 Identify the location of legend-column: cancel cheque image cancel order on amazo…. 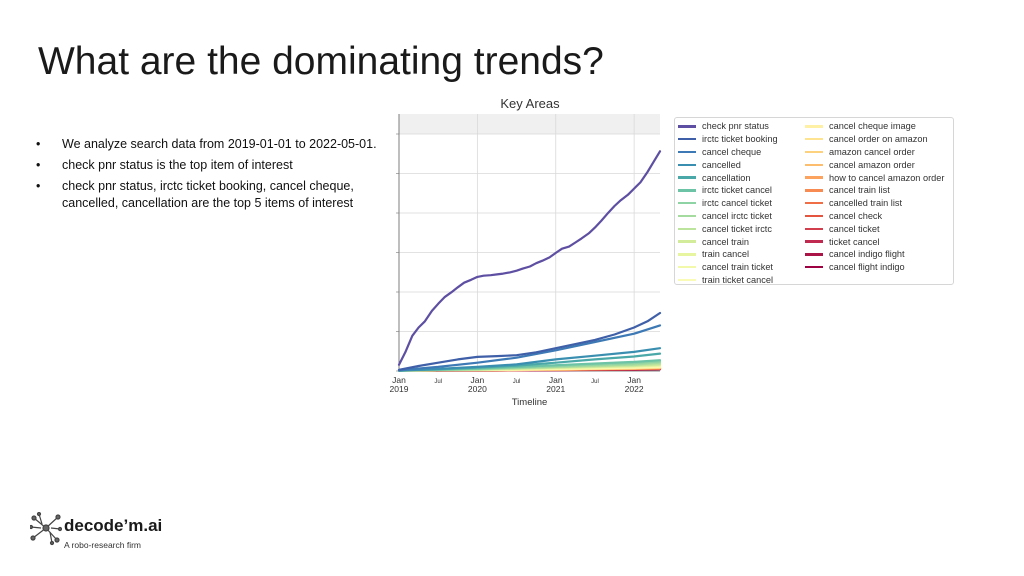
(874, 197).